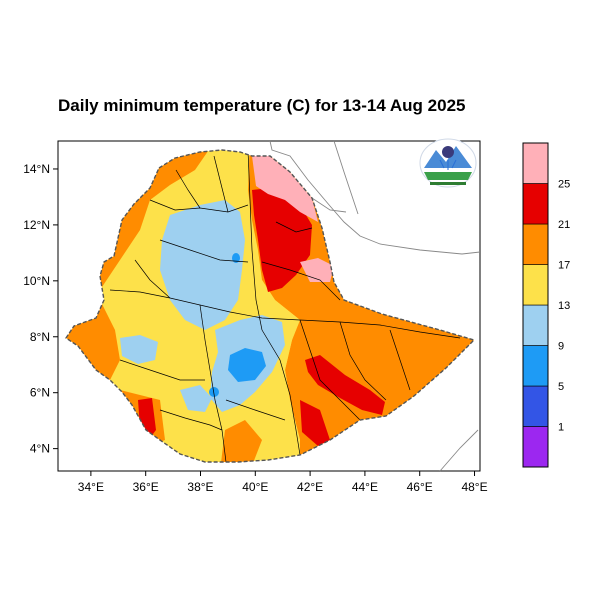 This screenshot has width=600, height=600. I want to click on lon-tick-label: 44°E, so click(365, 487).